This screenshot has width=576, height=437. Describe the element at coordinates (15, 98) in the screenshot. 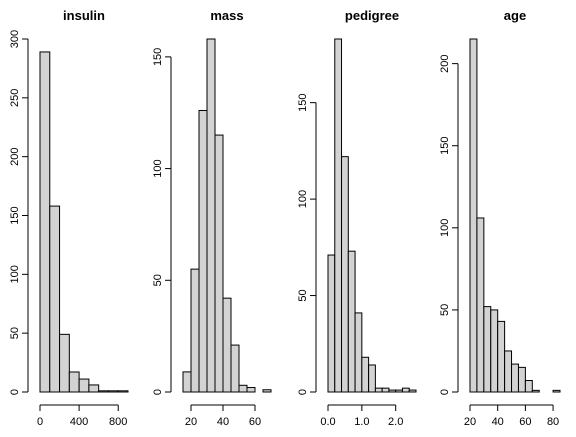

I see `y-tick-label: 250` at that location.